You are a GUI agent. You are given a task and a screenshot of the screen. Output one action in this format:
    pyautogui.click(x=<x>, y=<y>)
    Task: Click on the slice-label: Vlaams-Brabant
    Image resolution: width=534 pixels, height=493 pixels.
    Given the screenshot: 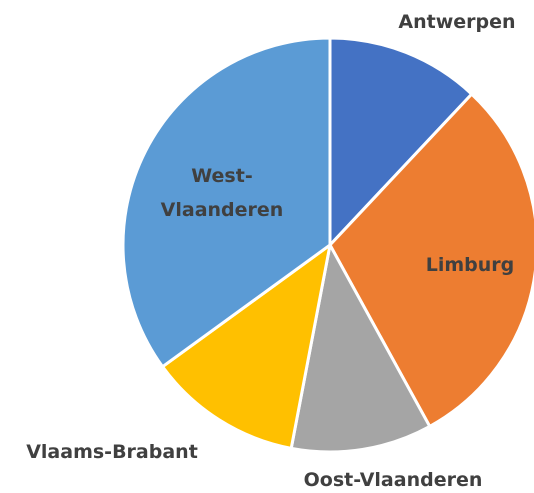 What is the action you would take?
    pyautogui.click(x=112, y=452)
    